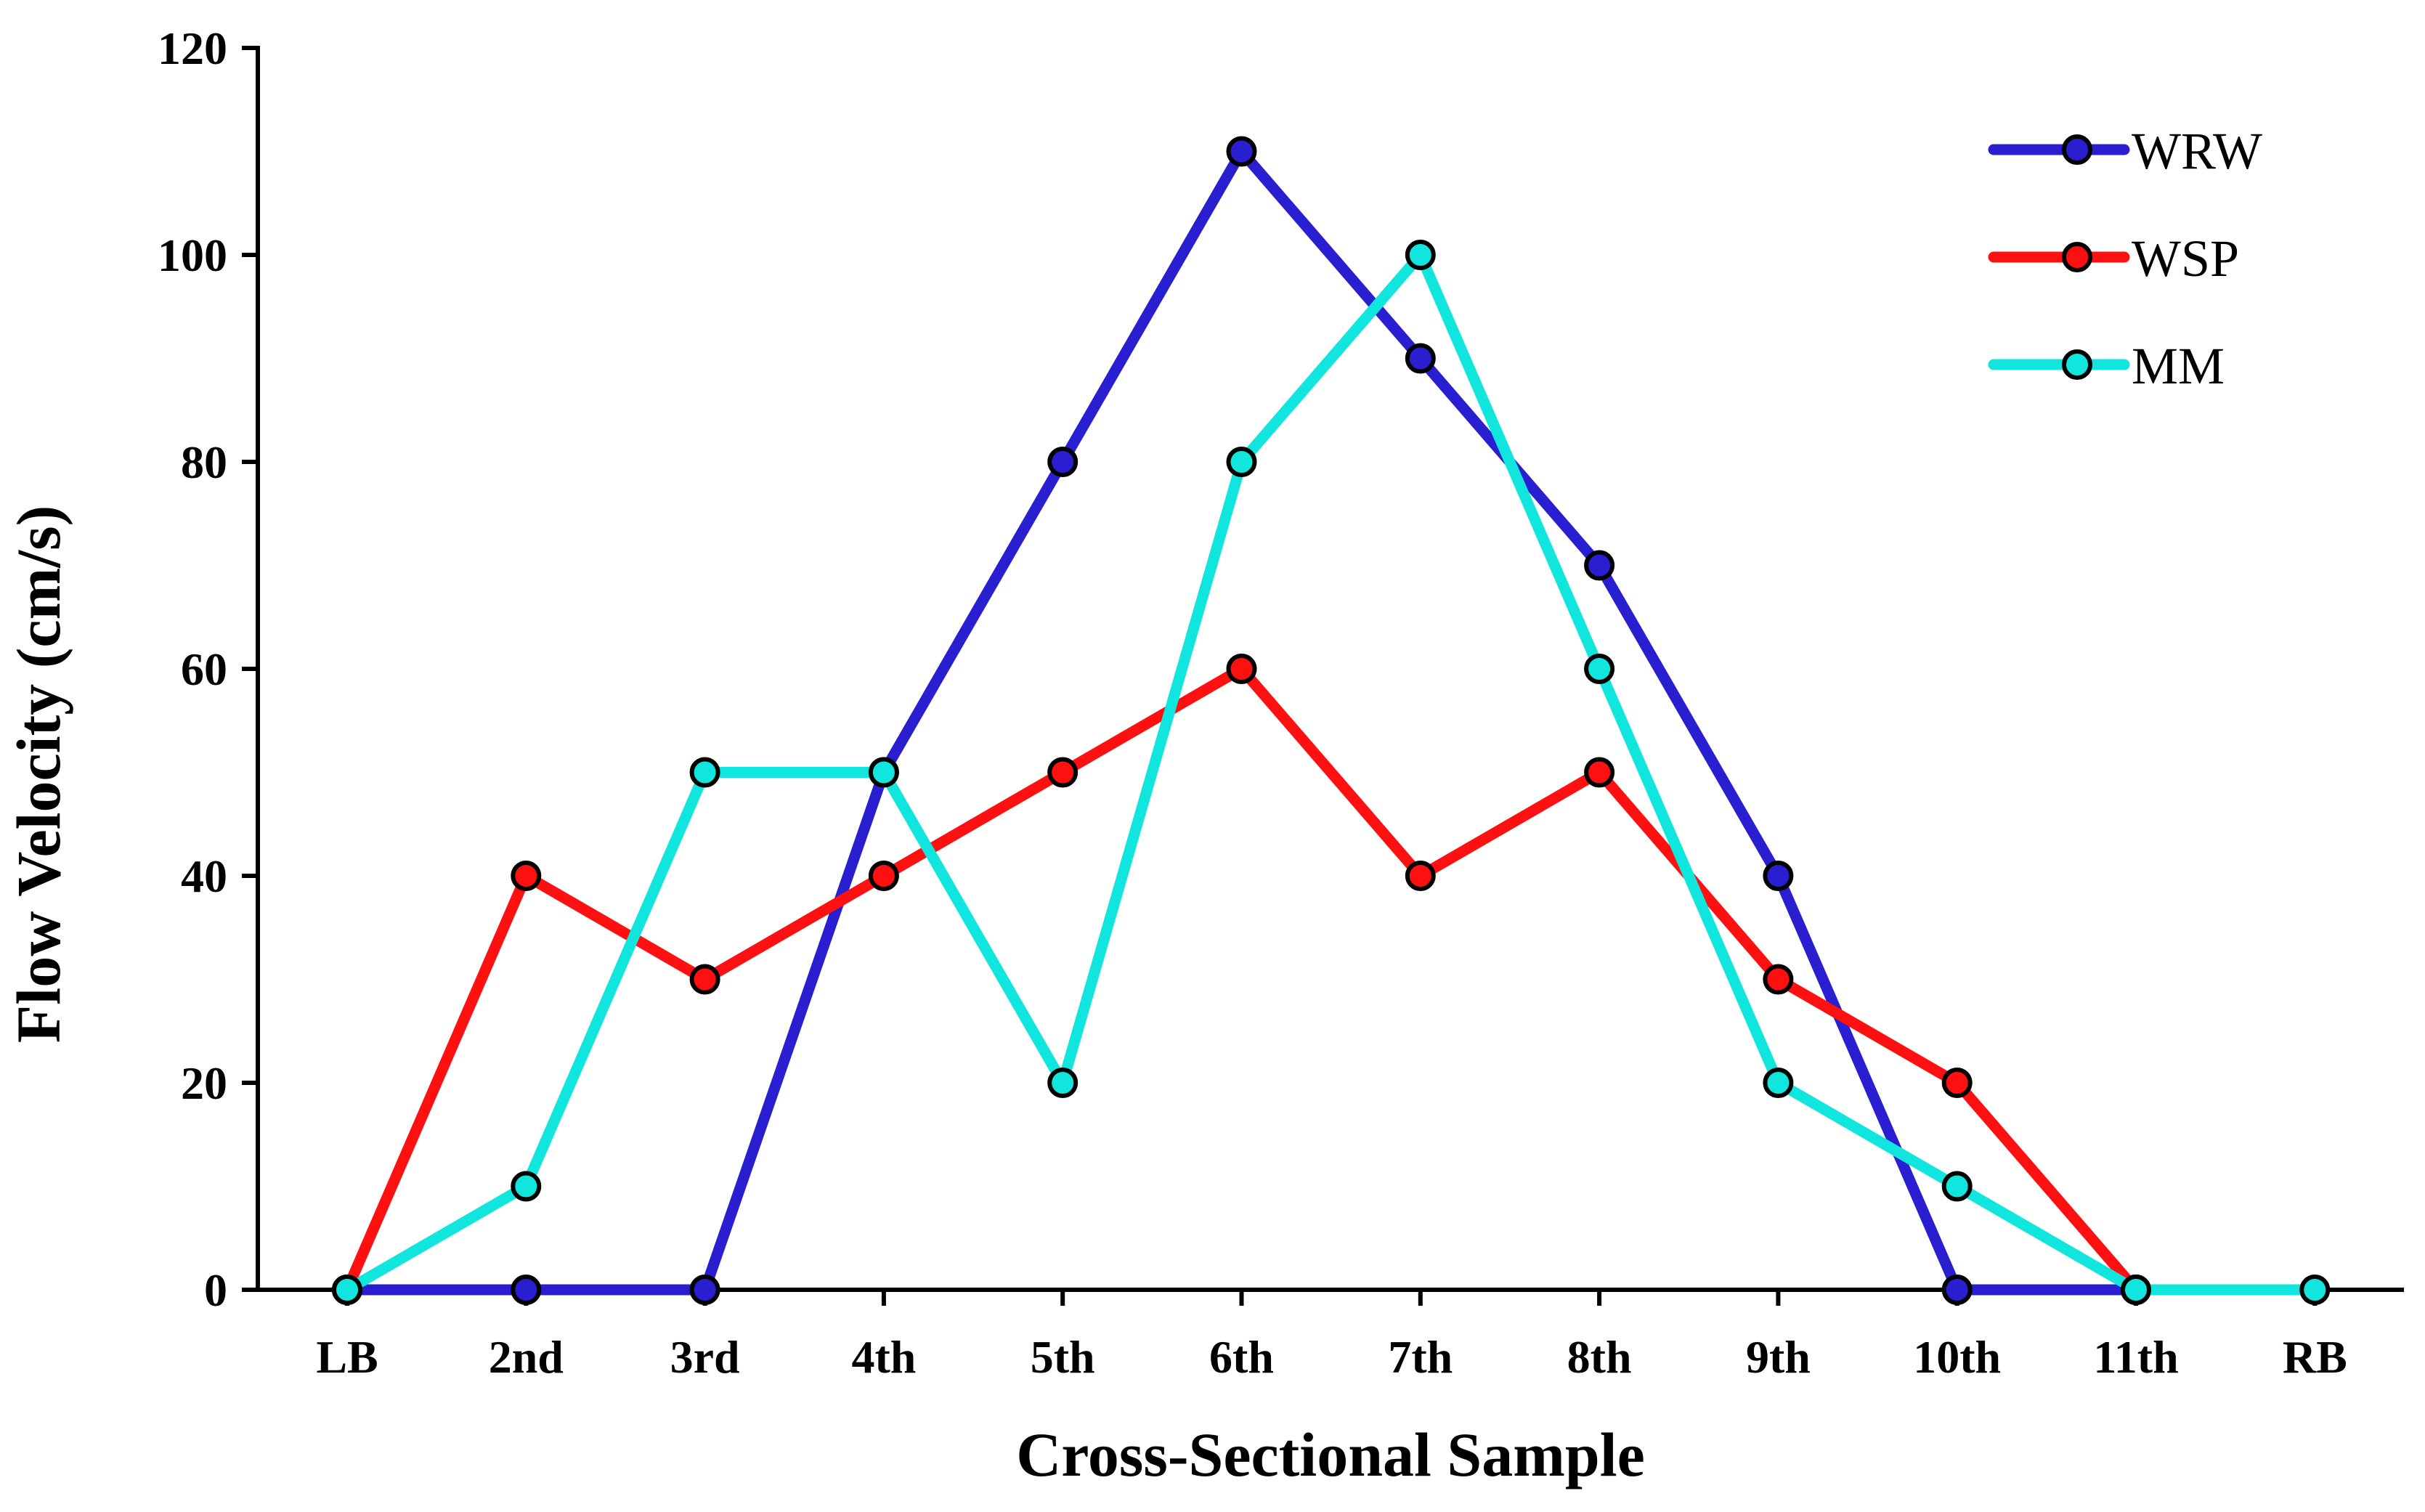 The height and width of the screenshot is (1512, 2425). What do you see at coordinates (192, 255) in the screenshot?
I see `y-tick-label: 100` at bounding box center [192, 255].